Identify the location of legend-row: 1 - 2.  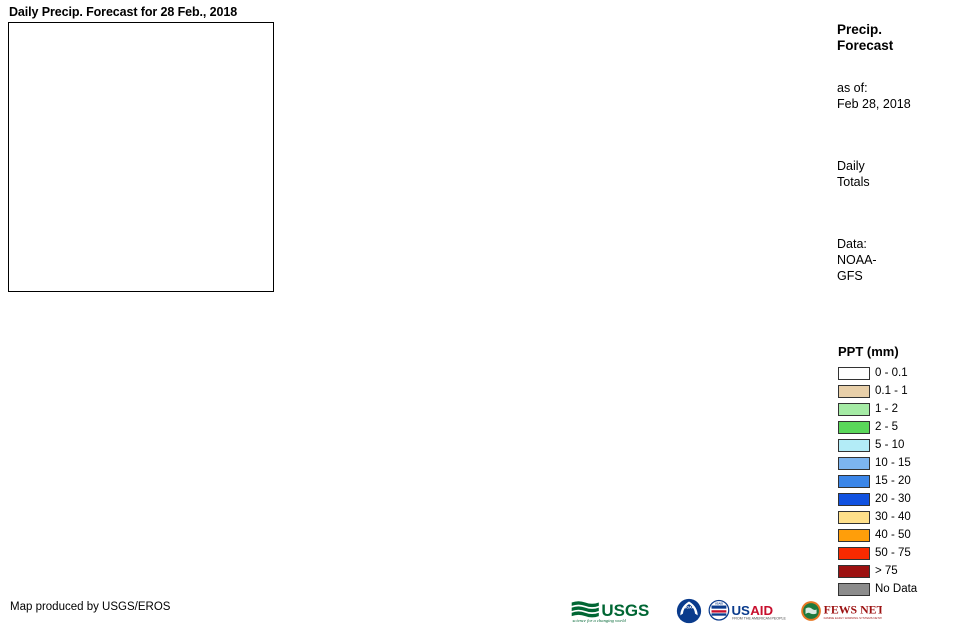
(902, 409).